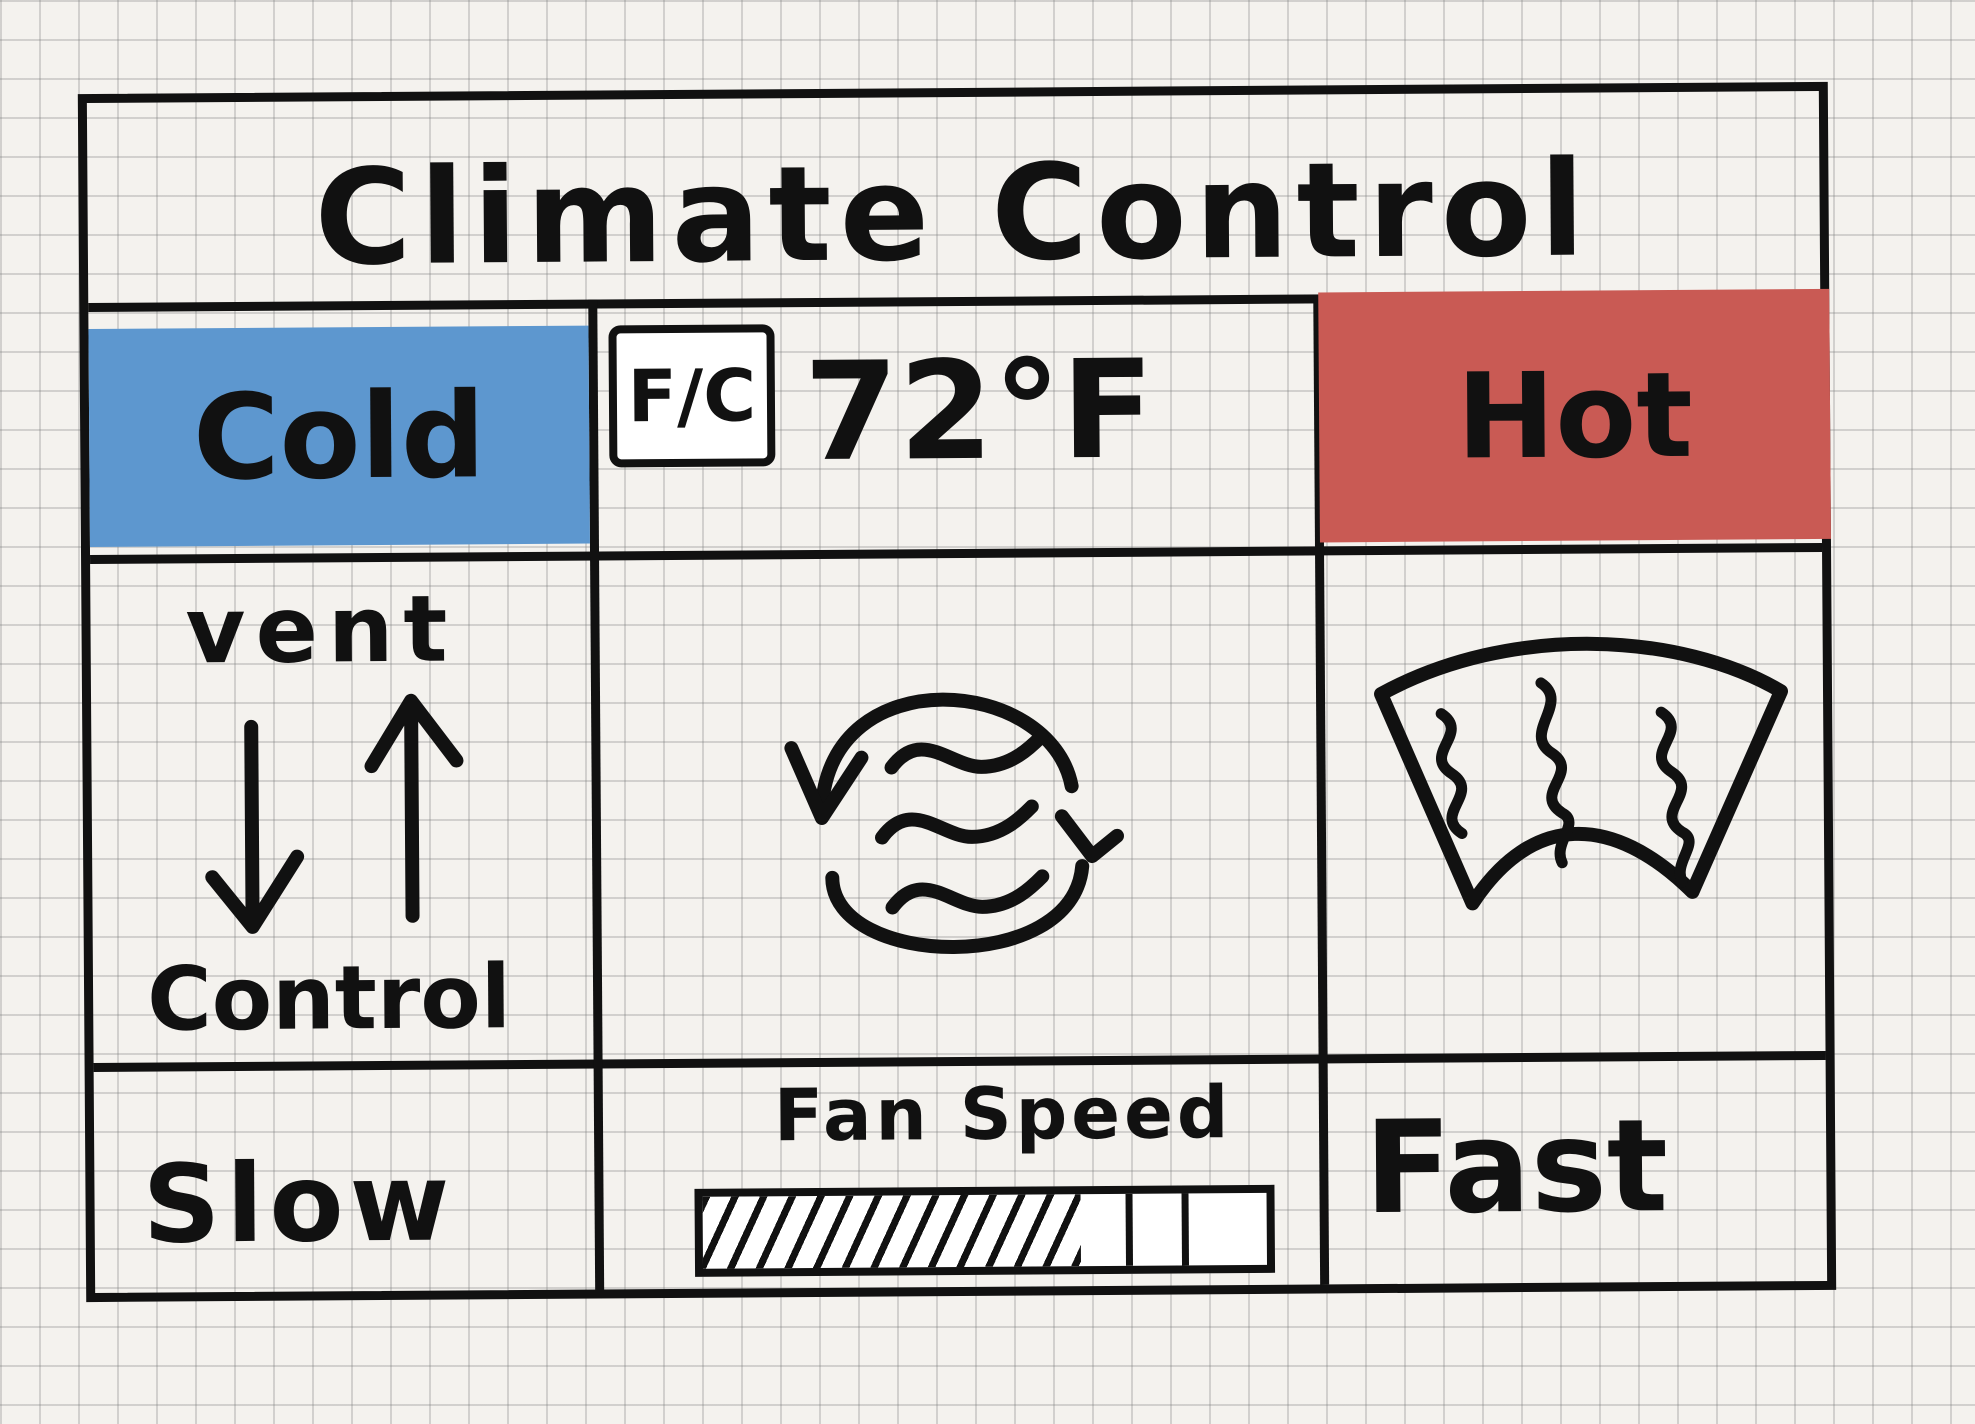 The width and height of the screenshot is (1975, 1424). What do you see at coordinates (329, 998) in the screenshot?
I see `vent-control-label: Control` at bounding box center [329, 998].